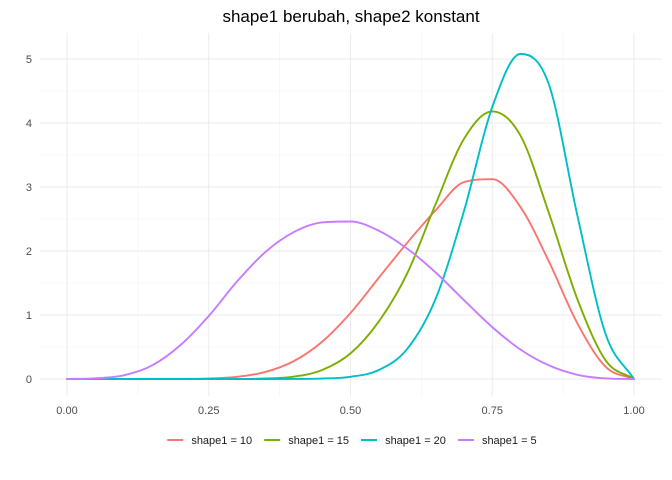  I want to click on x-tick-label: 1.00, so click(633, 411).